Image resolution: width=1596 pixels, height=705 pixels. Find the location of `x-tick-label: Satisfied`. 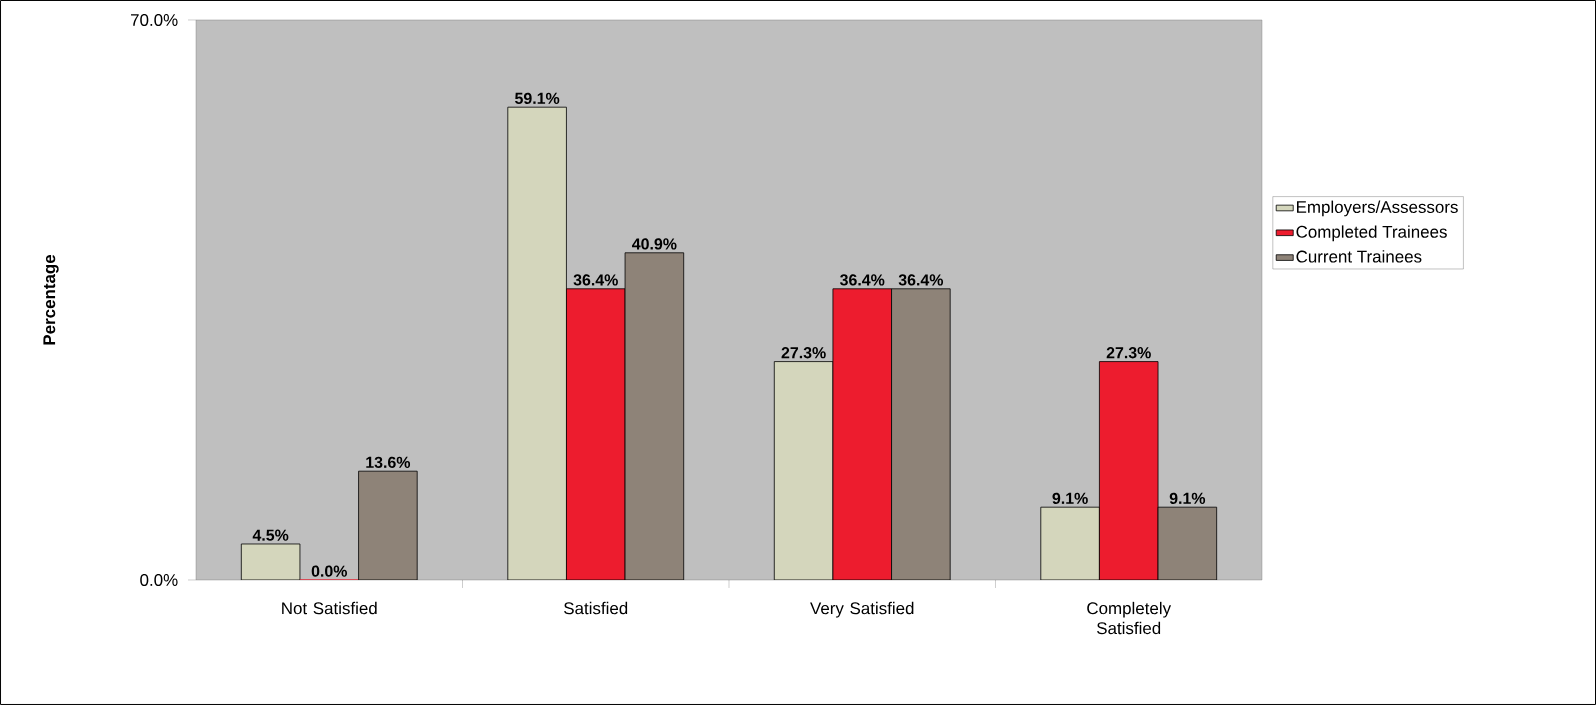

x-tick-label: Satisfied is located at coordinates (596, 608).